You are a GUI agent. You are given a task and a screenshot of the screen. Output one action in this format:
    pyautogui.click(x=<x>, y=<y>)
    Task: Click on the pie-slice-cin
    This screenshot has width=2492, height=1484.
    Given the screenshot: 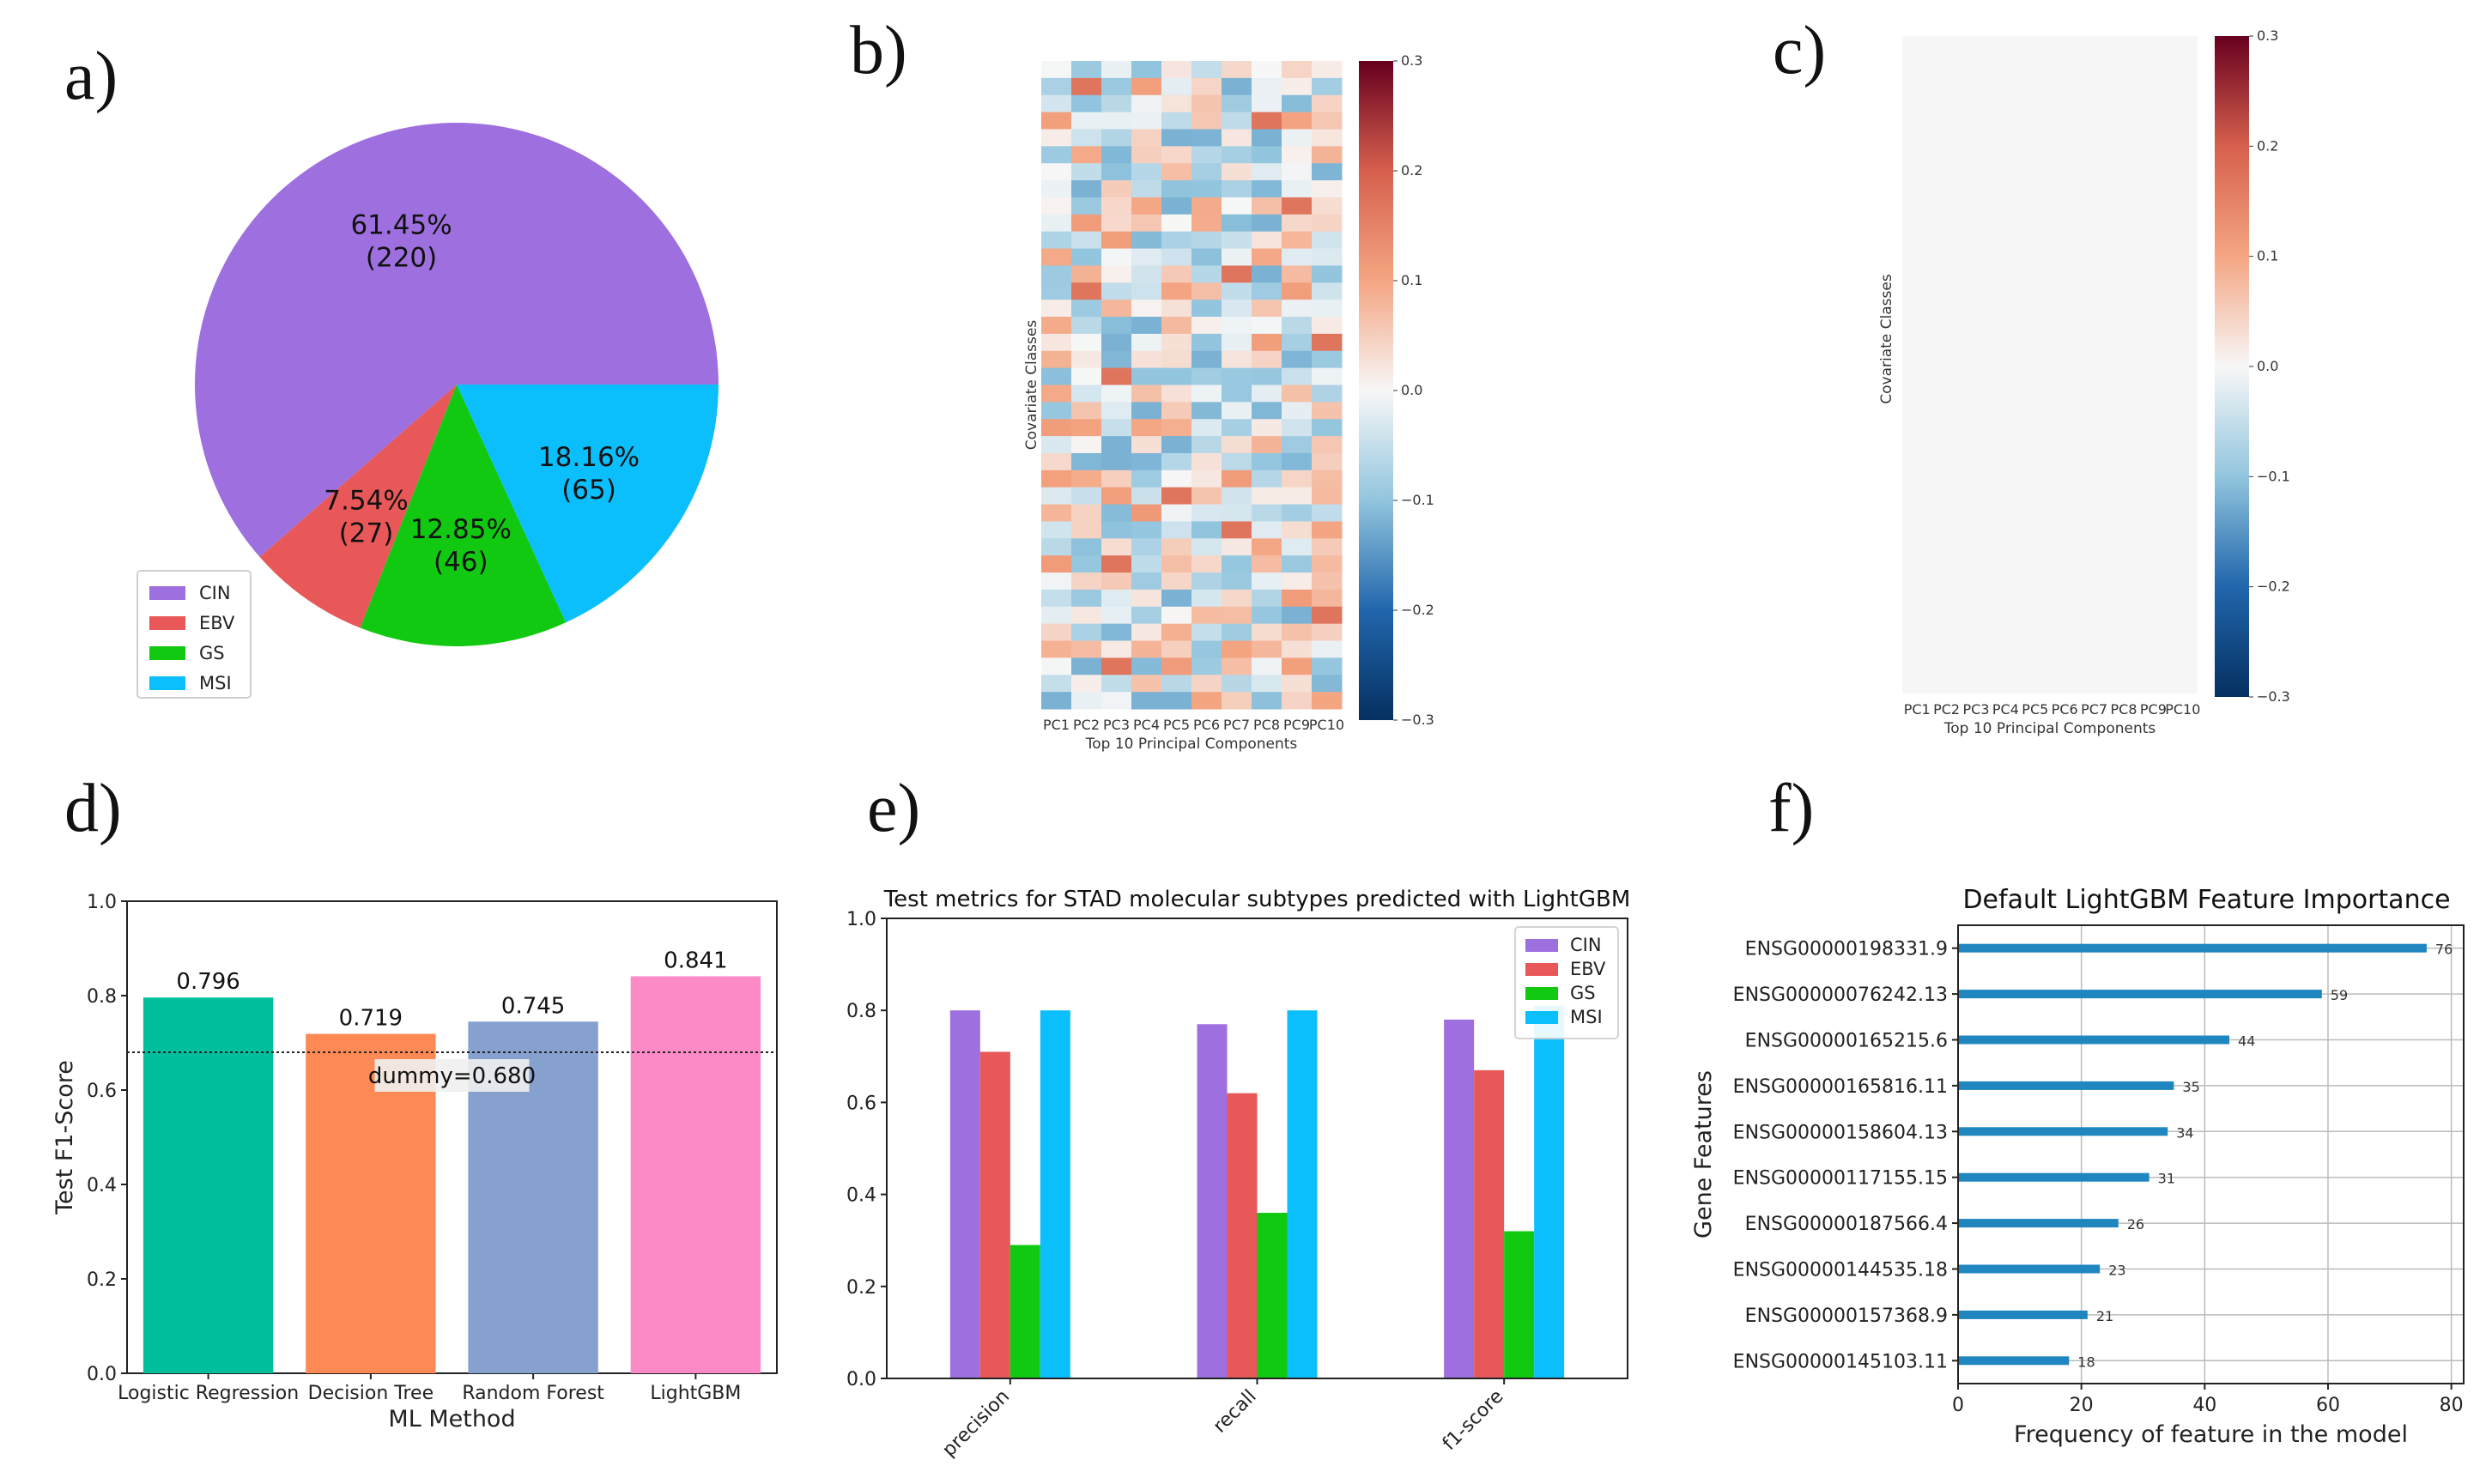 What is the action you would take?
    pyautogui.click(x=456, y=340)
    